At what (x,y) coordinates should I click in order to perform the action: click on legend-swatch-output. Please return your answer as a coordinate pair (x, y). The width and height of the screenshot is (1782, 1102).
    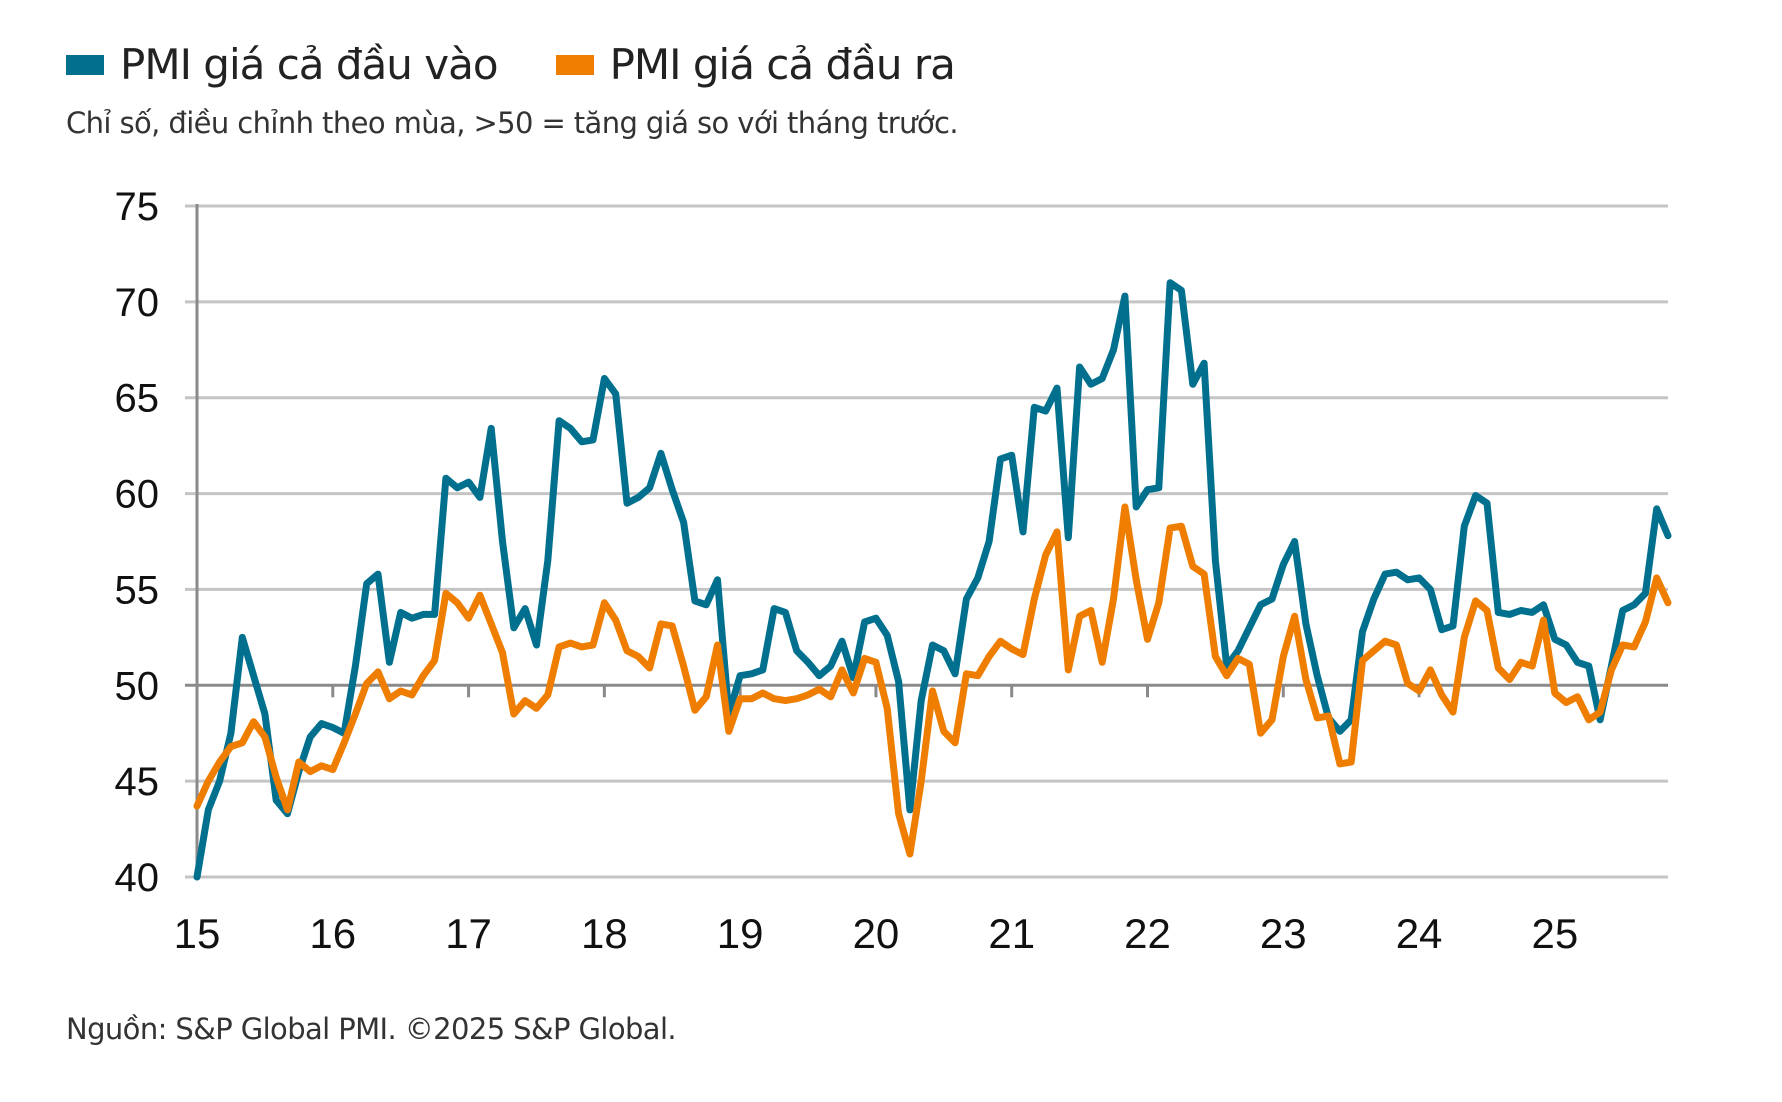
    Looking at the image, I should click on (574, 64).